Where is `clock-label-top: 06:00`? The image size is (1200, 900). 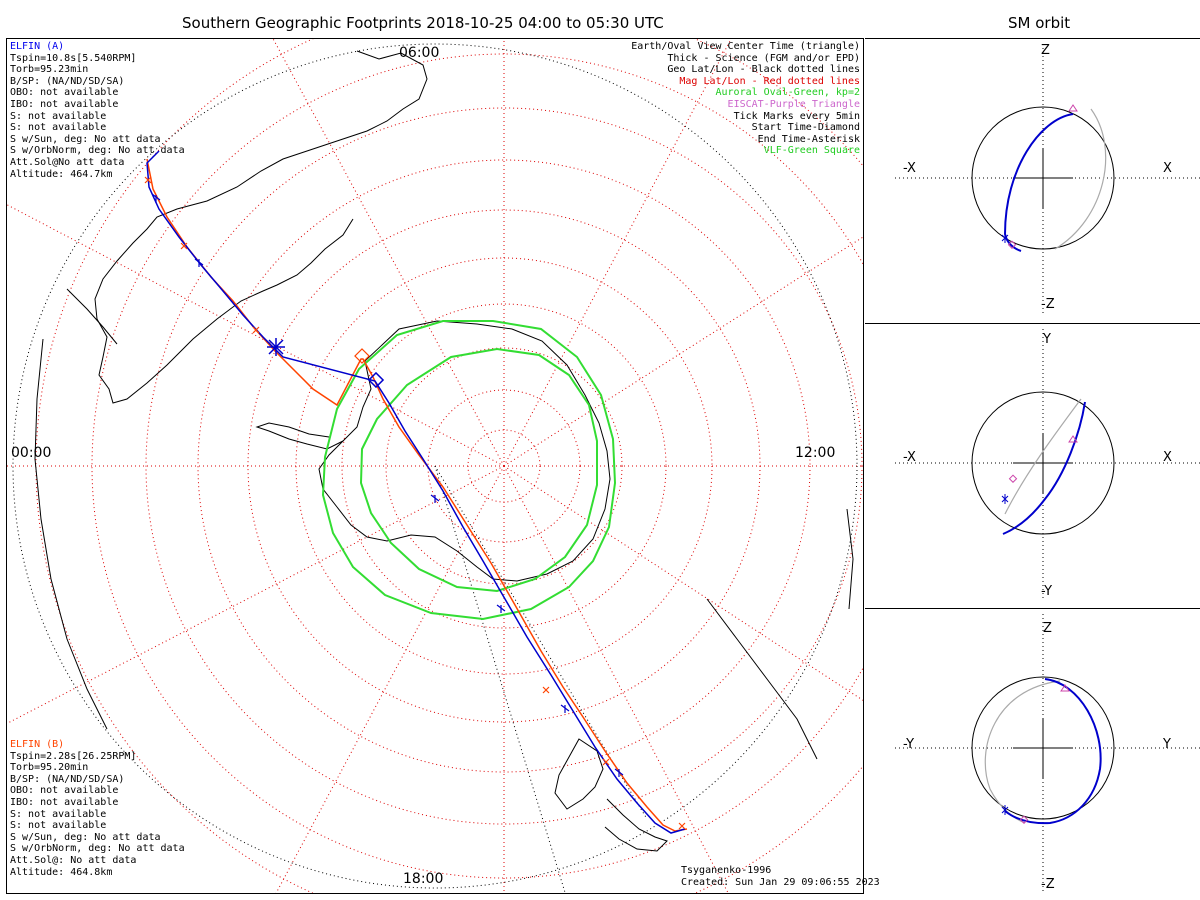 clock-label-top: 06:00 is located at coordinates (419, 53).